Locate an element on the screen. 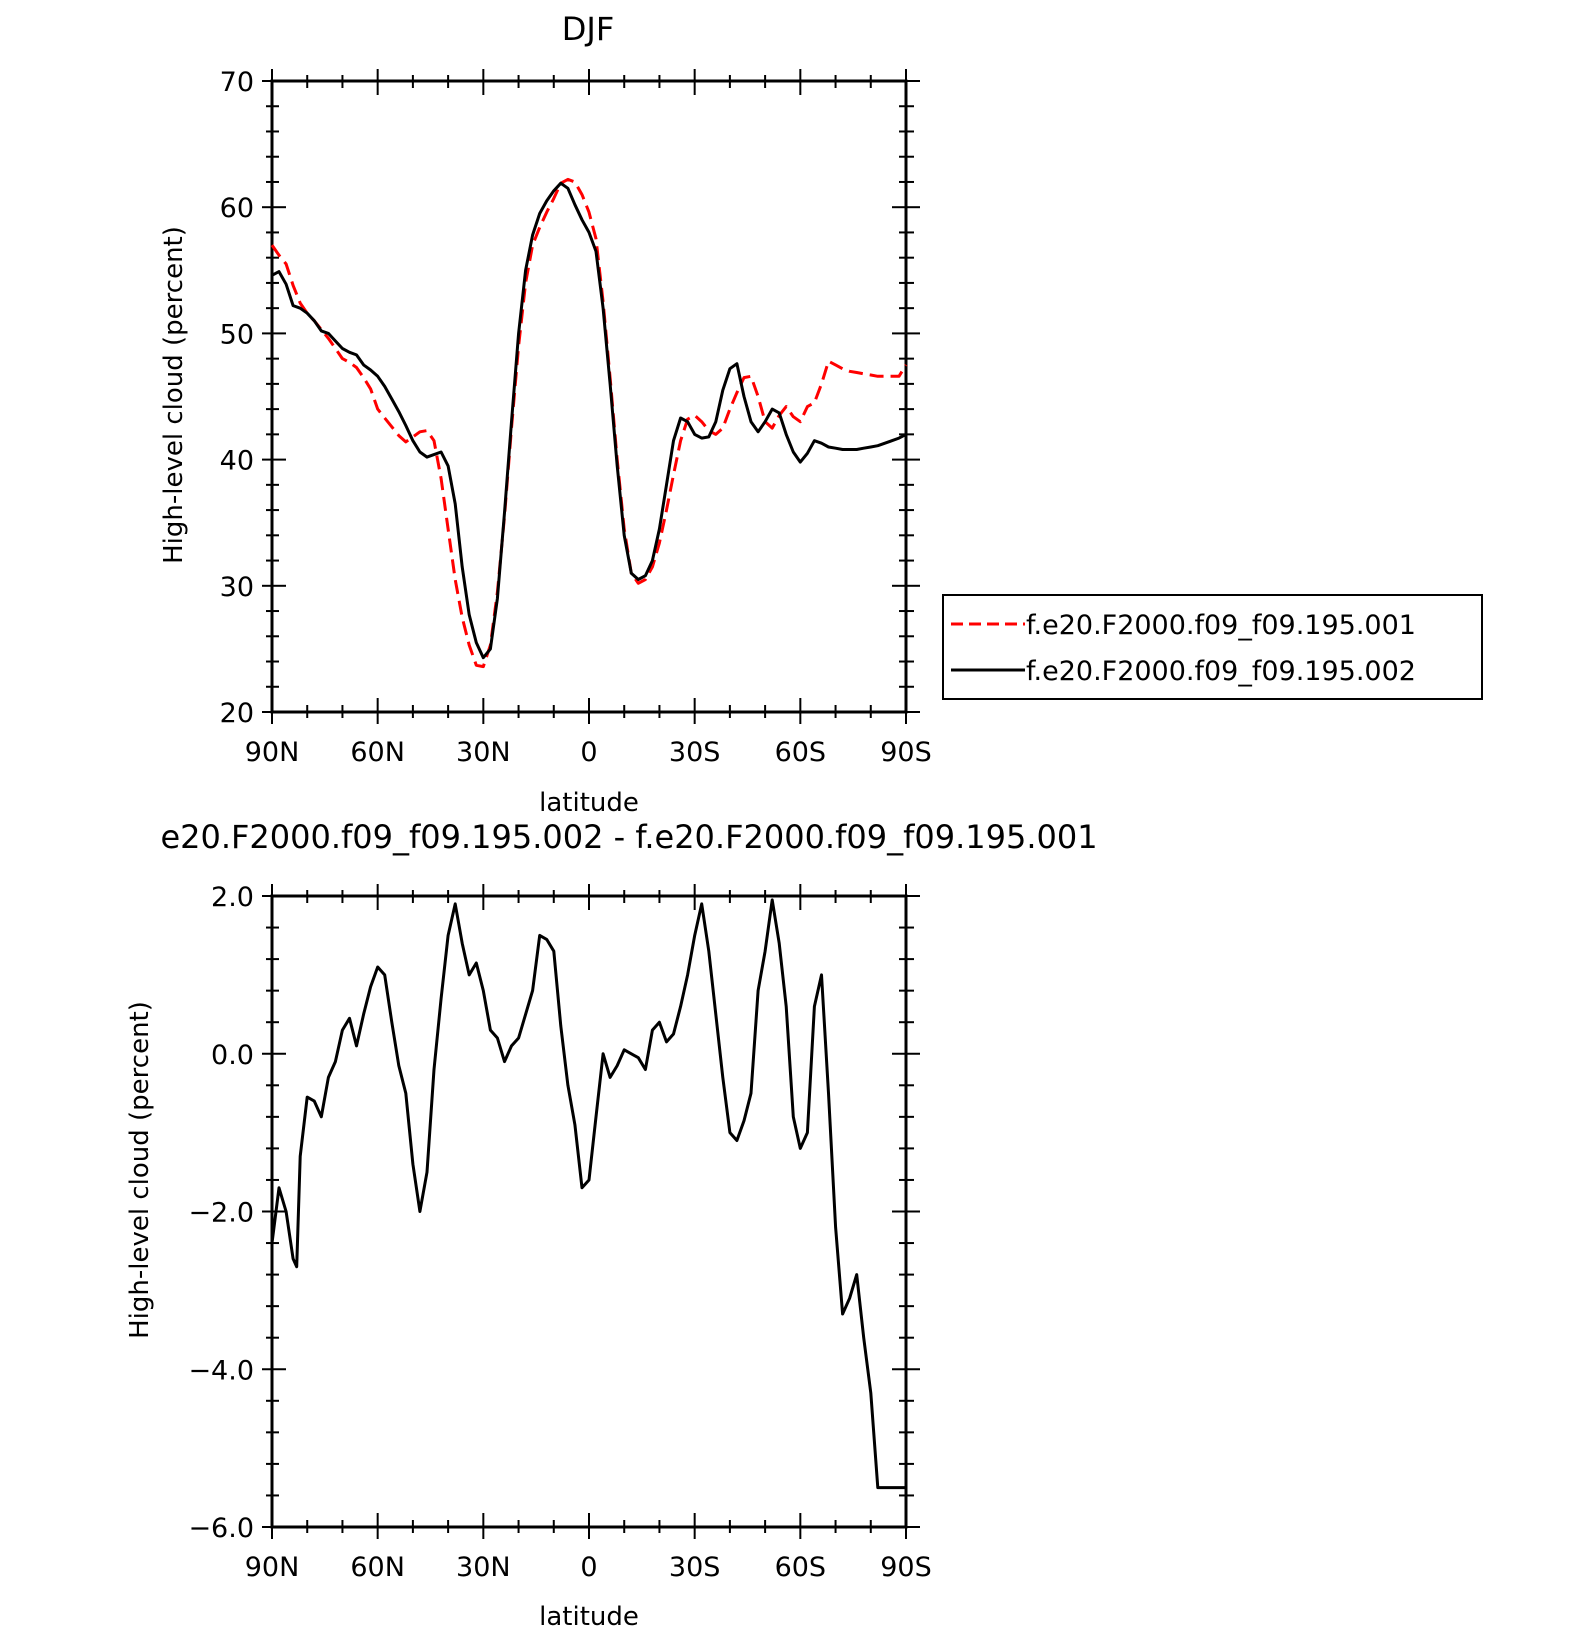  y-tick-label: −6.0 is located at coordinates (221, 1528).